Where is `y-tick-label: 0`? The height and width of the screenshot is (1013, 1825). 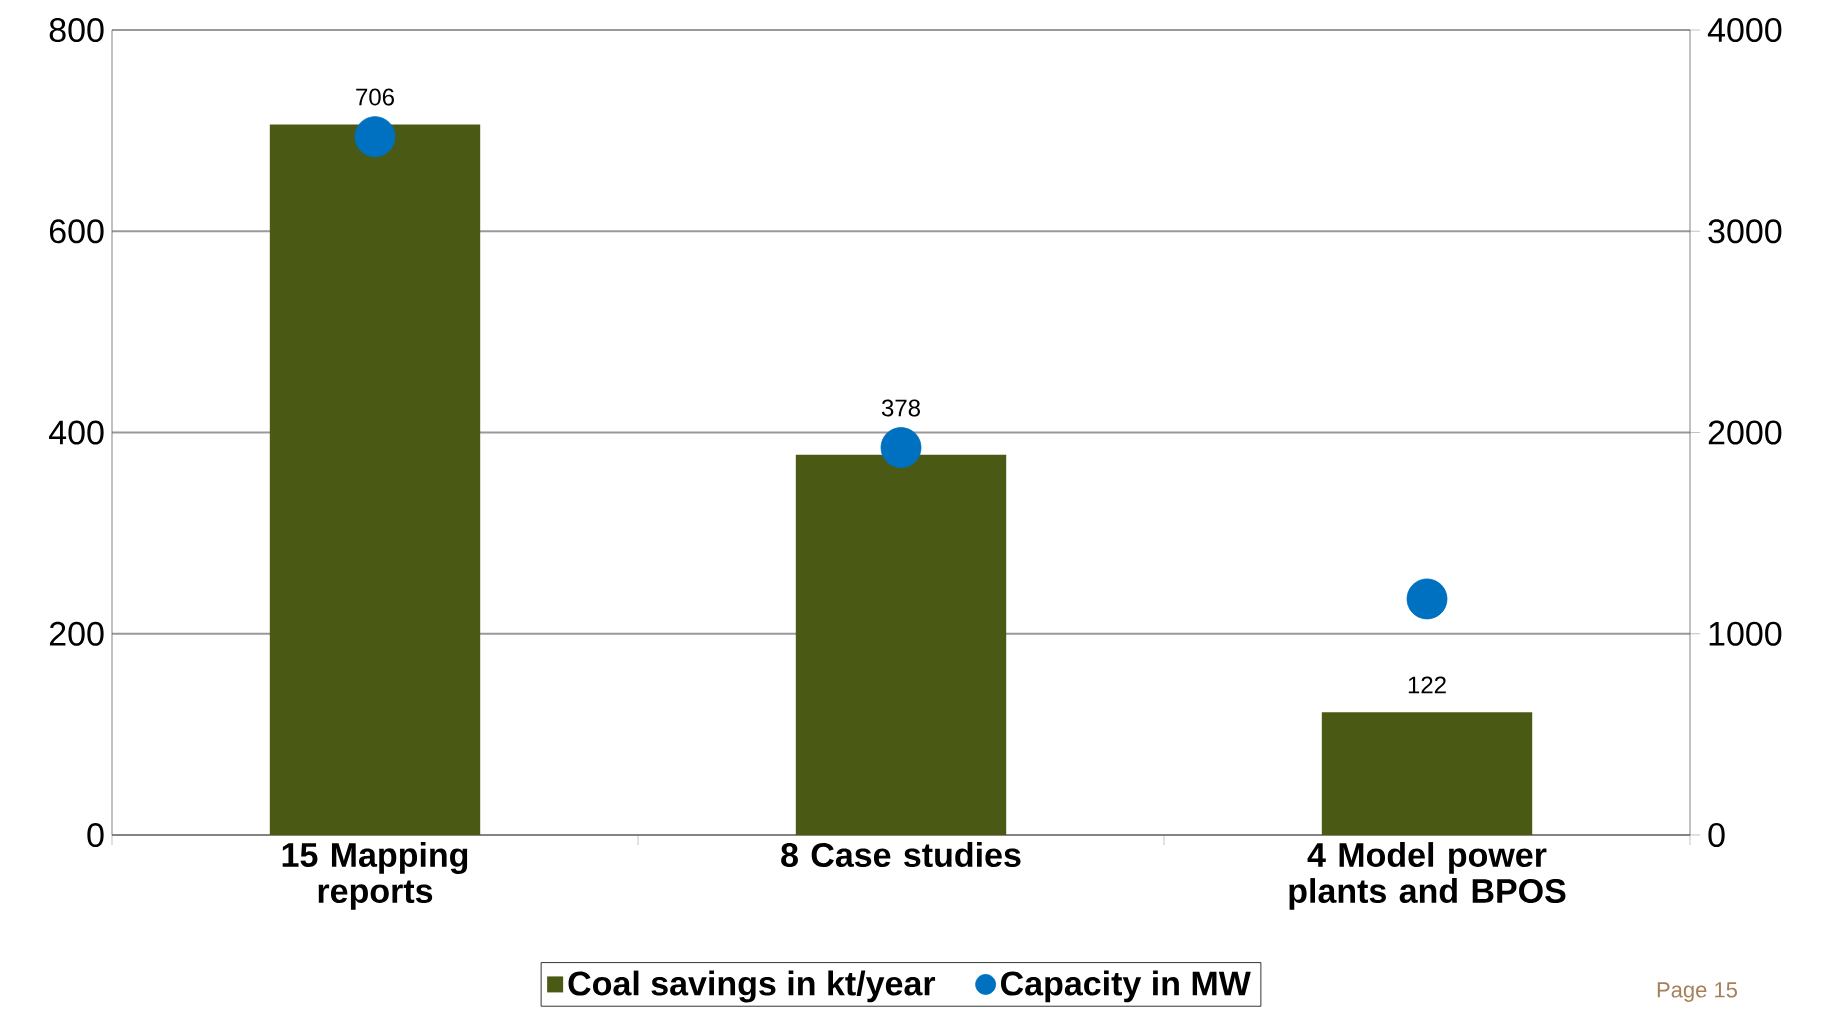 y-tick-label: 0 is located at coordinates (95, 835).